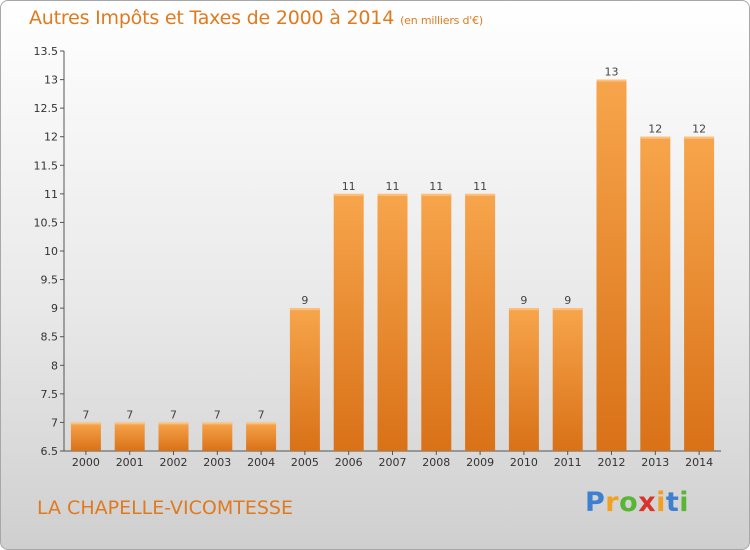  I want to click on x-tick-label: 2011, so click(568, 462).